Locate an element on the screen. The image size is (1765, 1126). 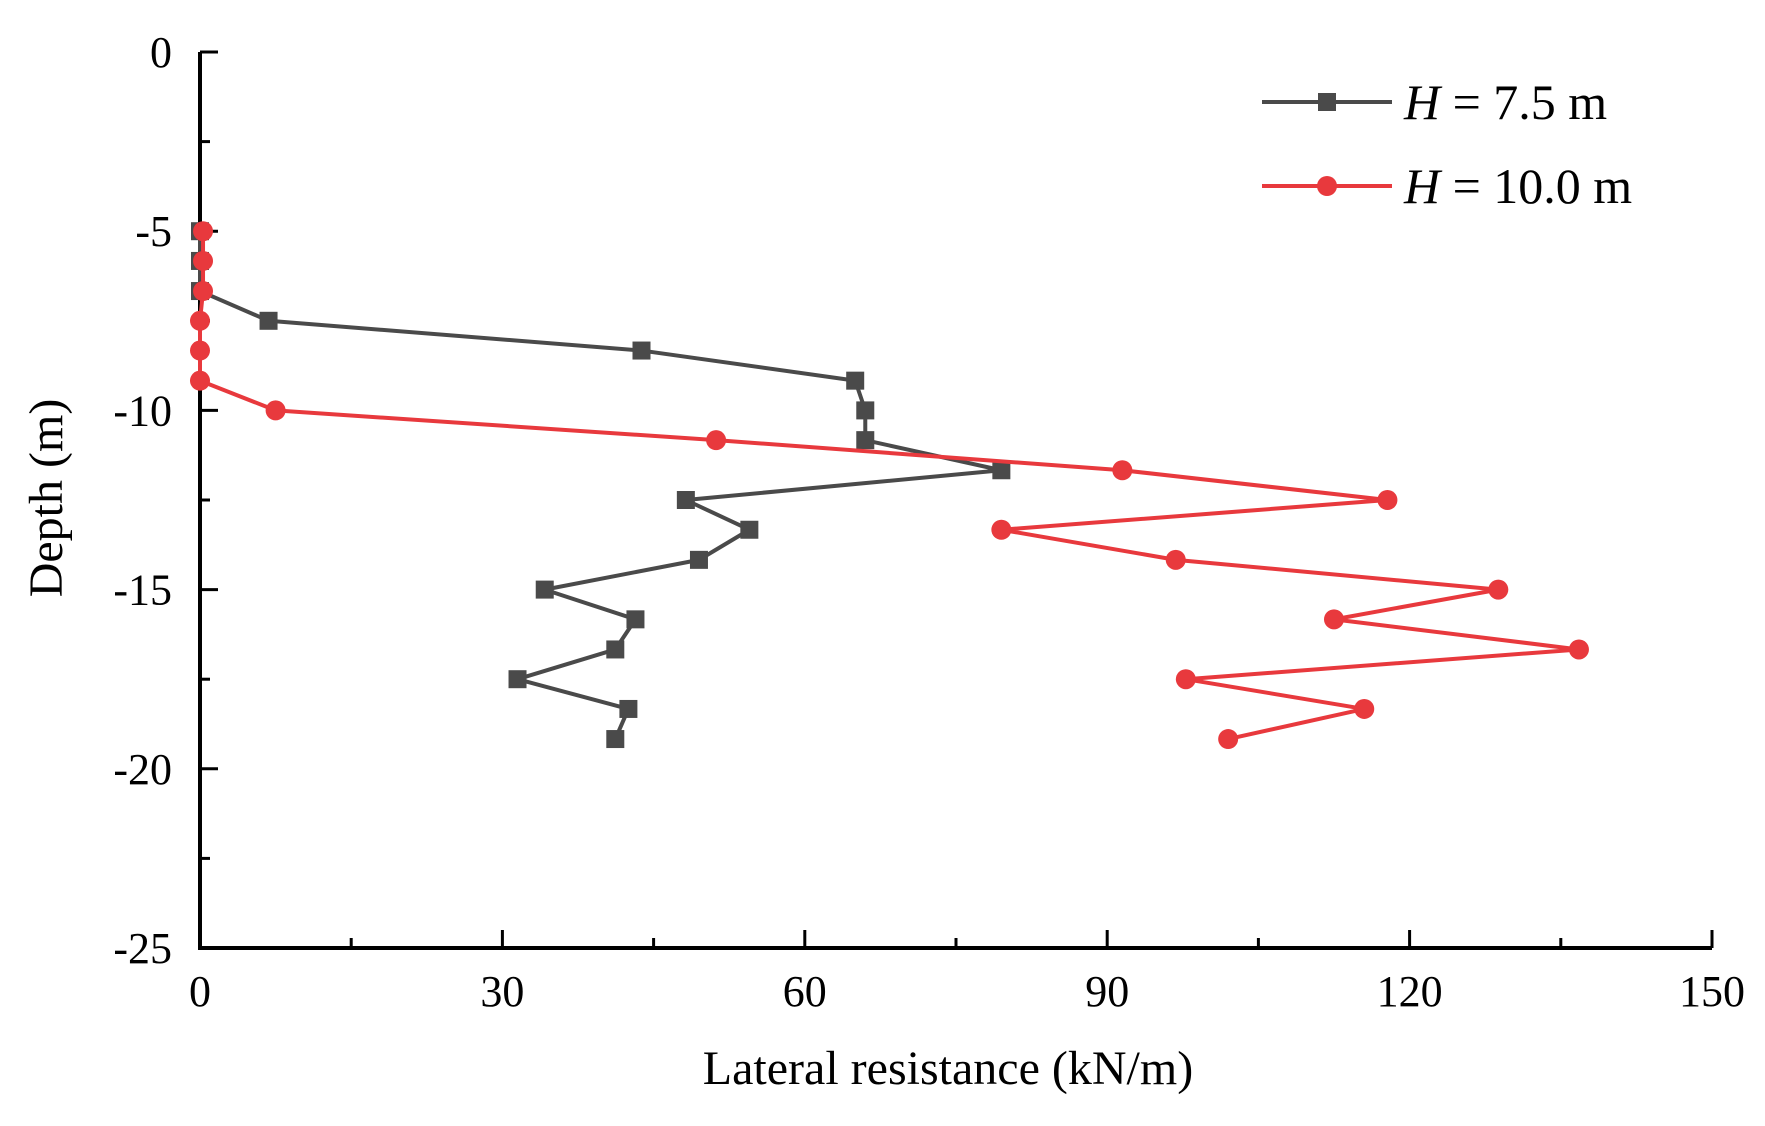
legend-marker-square is located at coordinates (1327, 102).